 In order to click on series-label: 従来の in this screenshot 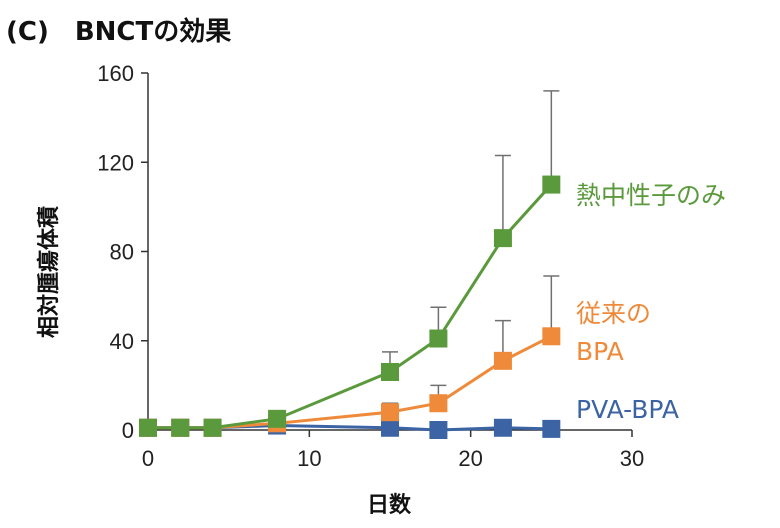, I will do `click(613, 313)`.